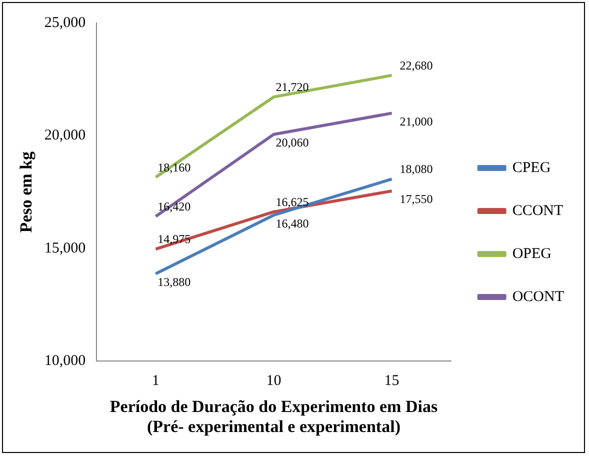  I want to click on x-tick-label: 15, so click(392, 381).